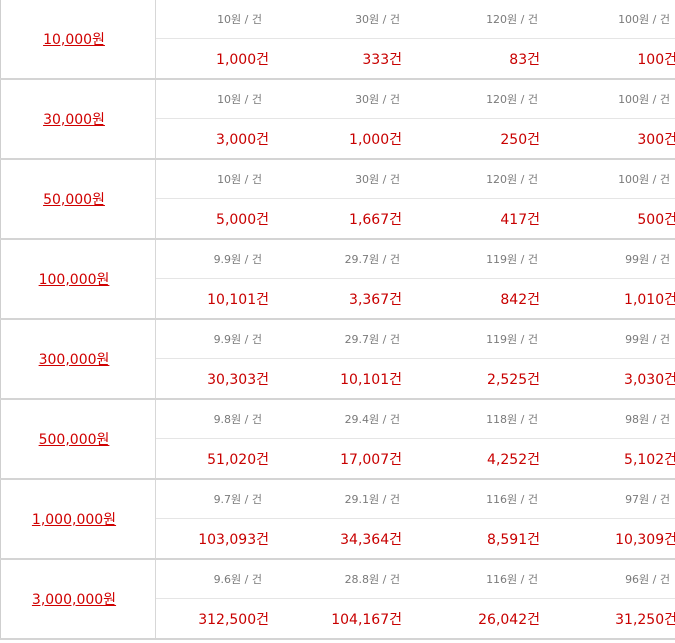  I want to click on amount-link: 300,000원, so click(74, 360).